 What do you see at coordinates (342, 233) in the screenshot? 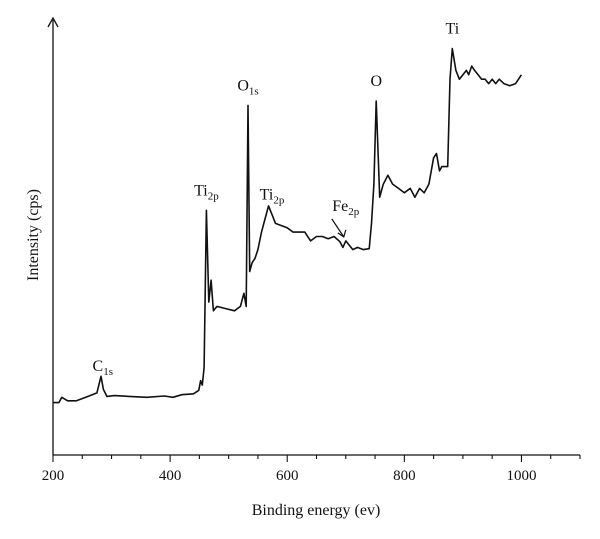
I see `arrow-head-icon` at bounding box center [342, 233].